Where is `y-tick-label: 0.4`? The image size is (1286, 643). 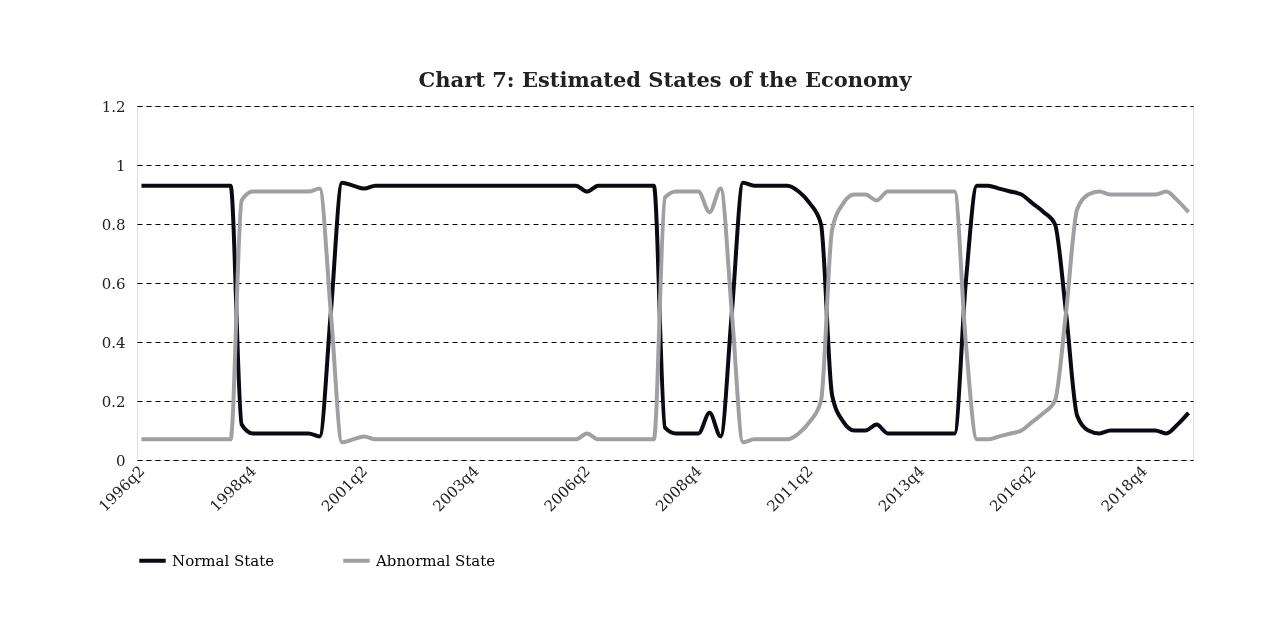 y-tick-label: 0.4 is located at coordinates (113, 342).